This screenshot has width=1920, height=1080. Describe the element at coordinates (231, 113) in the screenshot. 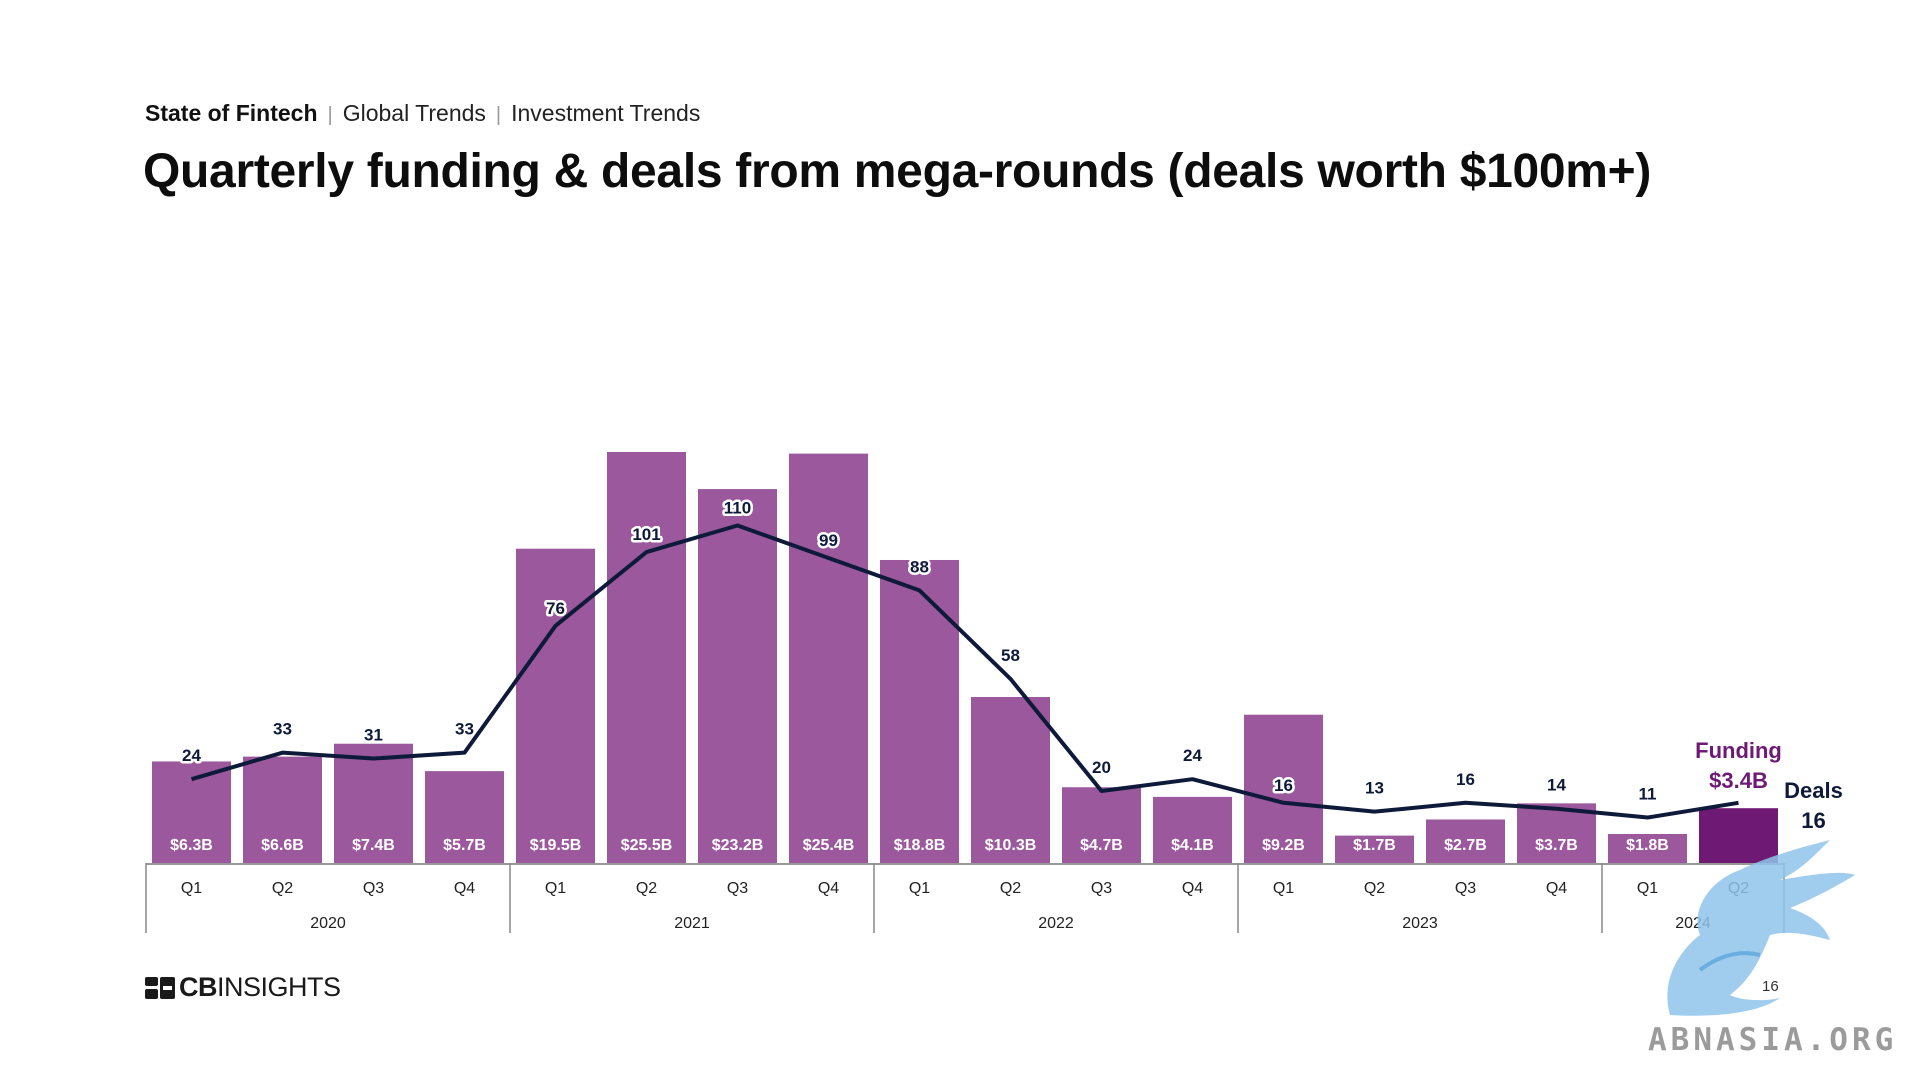

I see `breadcrumb-section: State of Fintech` at that location.